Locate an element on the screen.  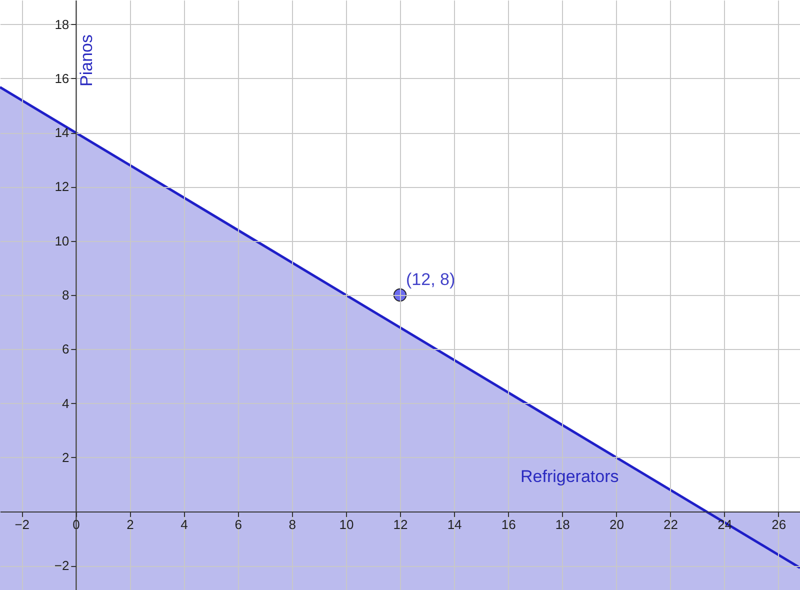
y-tick-label: 8 is located at coordinates (66, 295).